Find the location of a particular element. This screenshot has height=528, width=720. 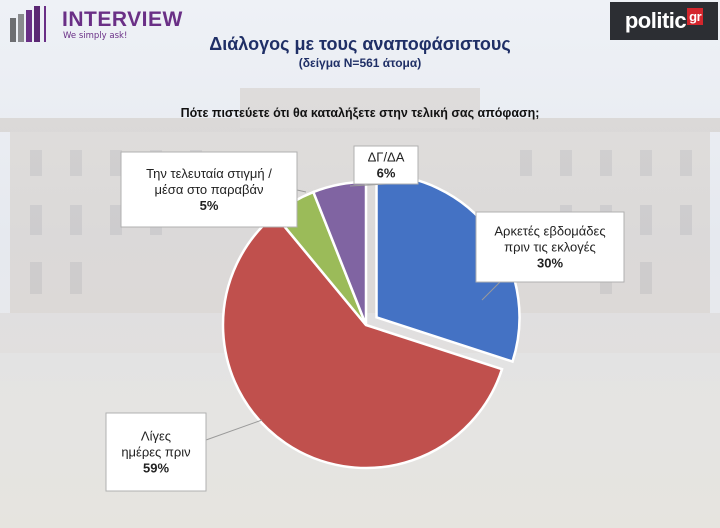

slice-category-label: Την τελευταία στιγμή / is located at coordinates (209, 173).